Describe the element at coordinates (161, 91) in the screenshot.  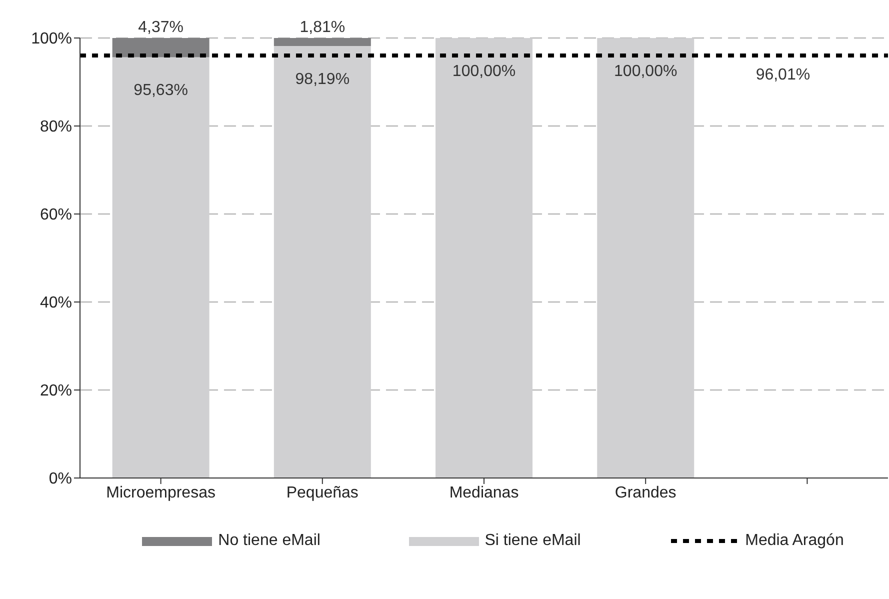
I see `data-label: 95,63%` at that location.